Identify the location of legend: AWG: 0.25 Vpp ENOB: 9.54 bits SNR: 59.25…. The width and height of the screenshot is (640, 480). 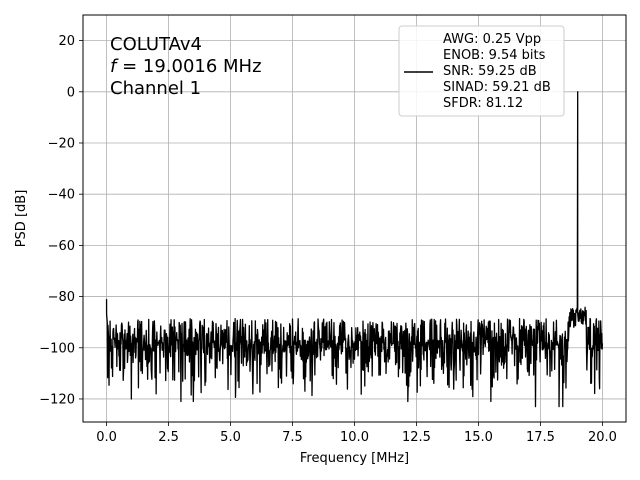
(481, 71).